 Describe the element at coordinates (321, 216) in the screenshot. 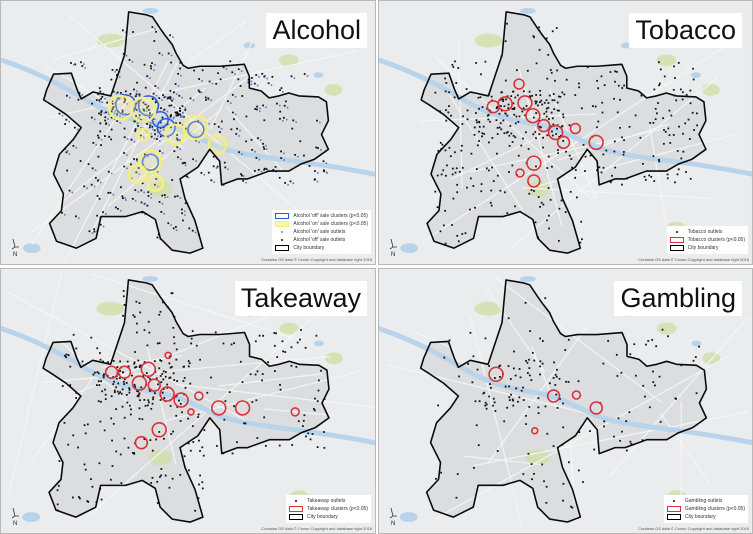

I see `legend-item: Alcohol 'off' sale clusters (p<0.05)` at that location.